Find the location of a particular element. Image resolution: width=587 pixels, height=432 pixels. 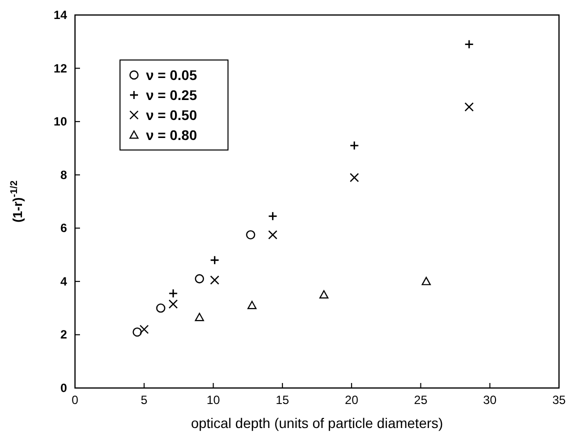

legend-label: ν = 0.50 is located at coordinates (172, 115).